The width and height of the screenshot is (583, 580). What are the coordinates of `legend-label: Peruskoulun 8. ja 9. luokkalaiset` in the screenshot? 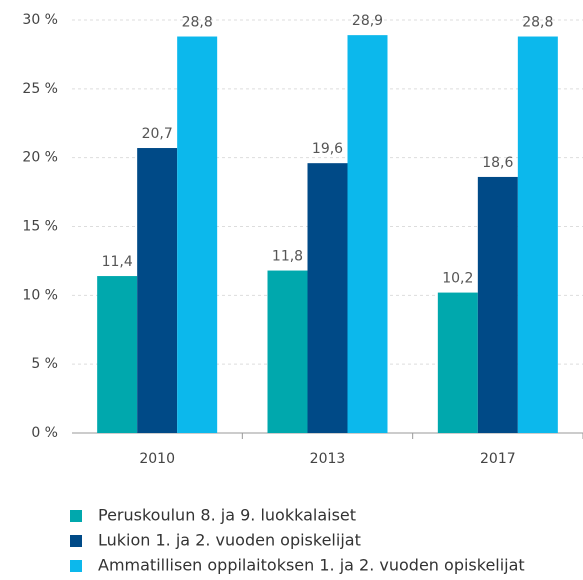 It's located at (227, 515).